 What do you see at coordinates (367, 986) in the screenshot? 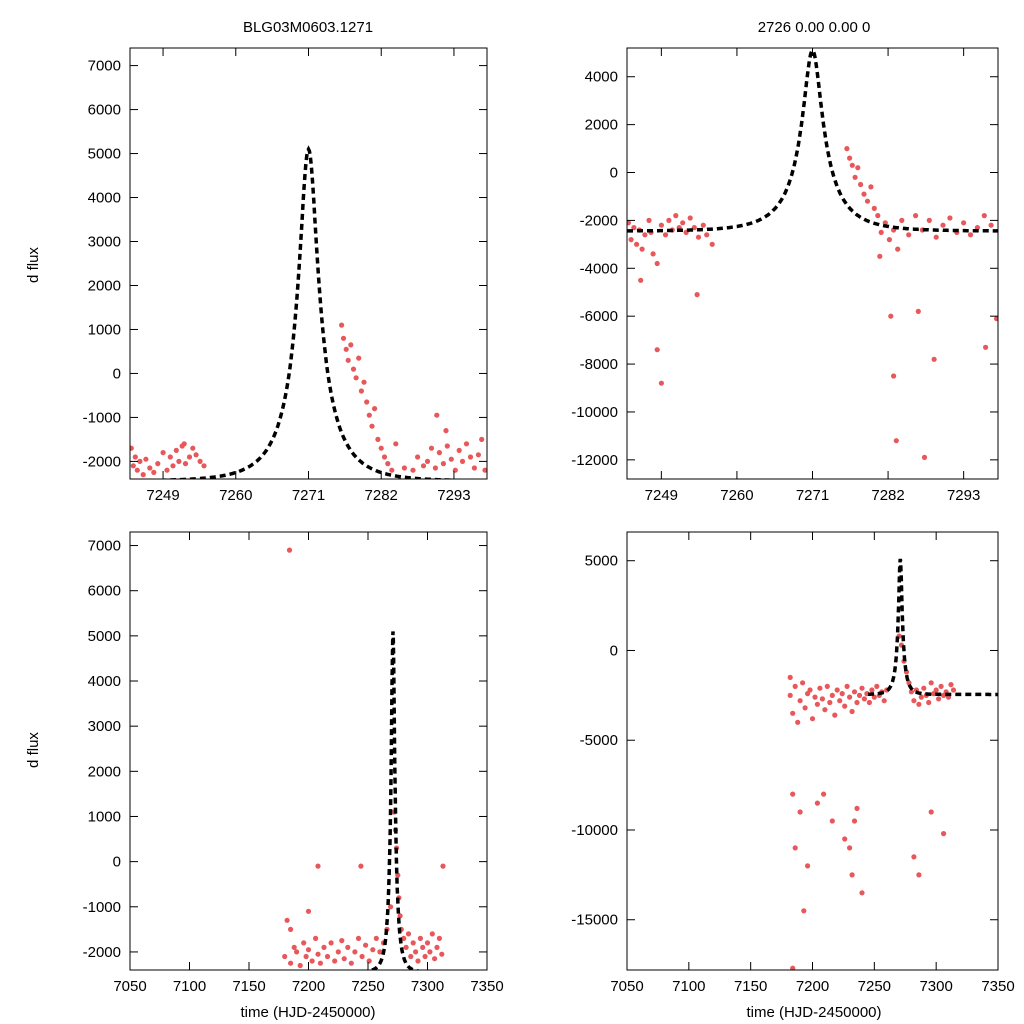
I see `x-tick-label: 7250` at bounding box center [367, 986].